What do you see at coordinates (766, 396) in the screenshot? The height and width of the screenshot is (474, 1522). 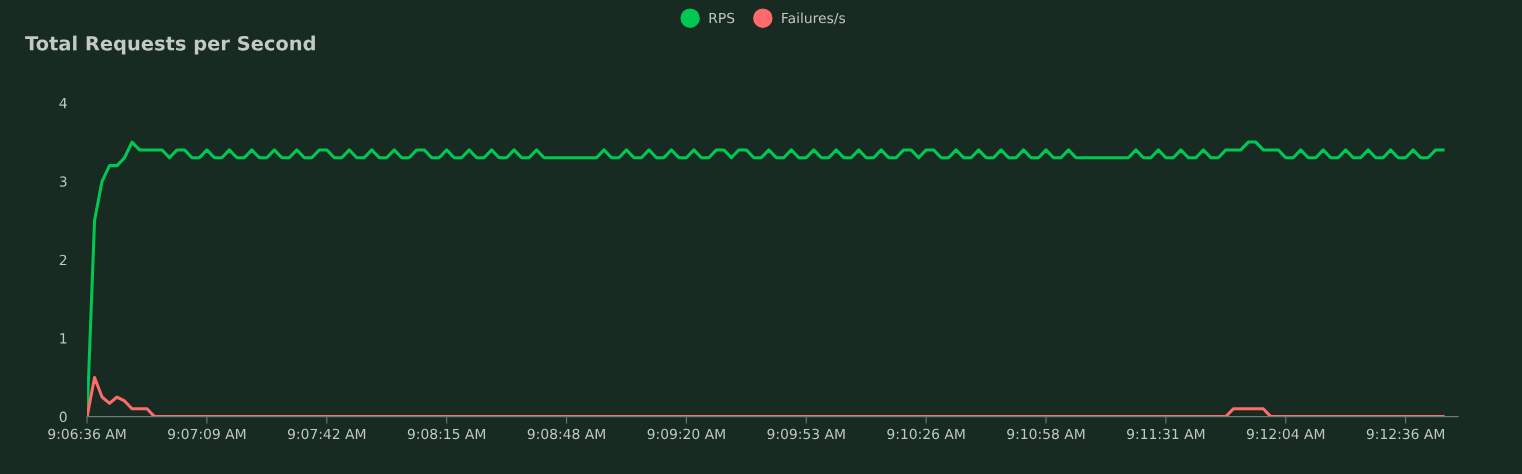 I see `line-series` at bounding box center [766, 396].